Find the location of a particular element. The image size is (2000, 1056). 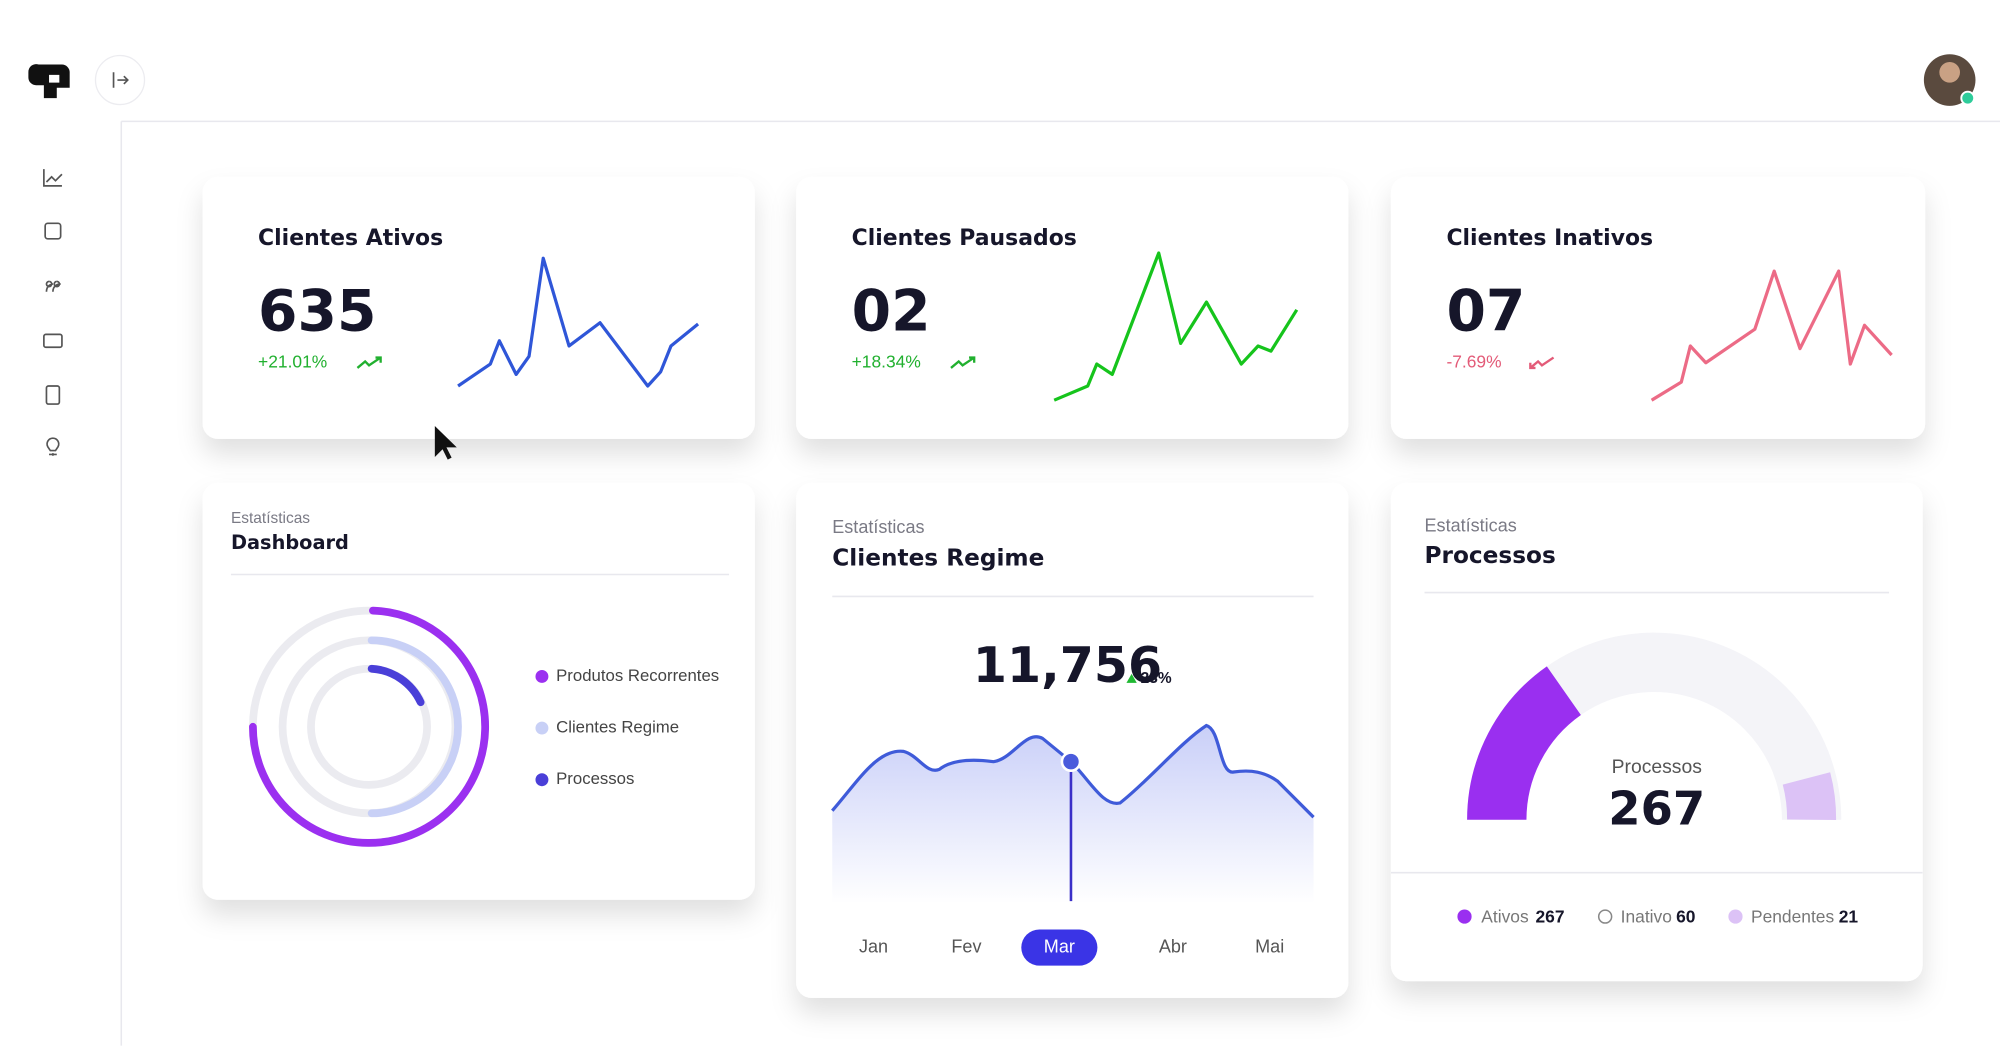

legend-label: Pendentes is located at coordinates (1793, 916).